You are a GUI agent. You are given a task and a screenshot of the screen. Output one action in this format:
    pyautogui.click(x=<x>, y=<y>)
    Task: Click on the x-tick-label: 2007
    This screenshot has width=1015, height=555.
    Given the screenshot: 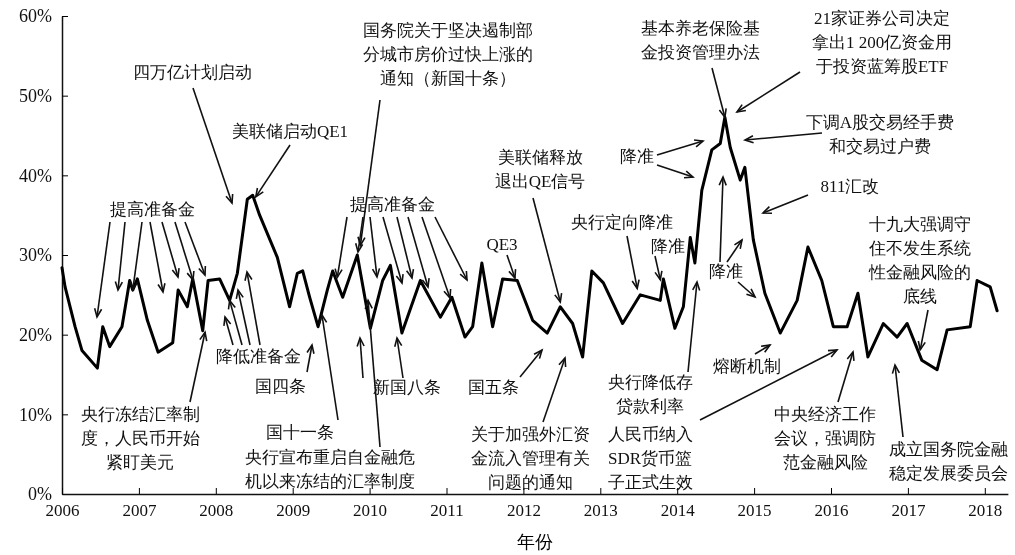 What is the action you would take?
    pyautogui.click(x=139, y=511)
    